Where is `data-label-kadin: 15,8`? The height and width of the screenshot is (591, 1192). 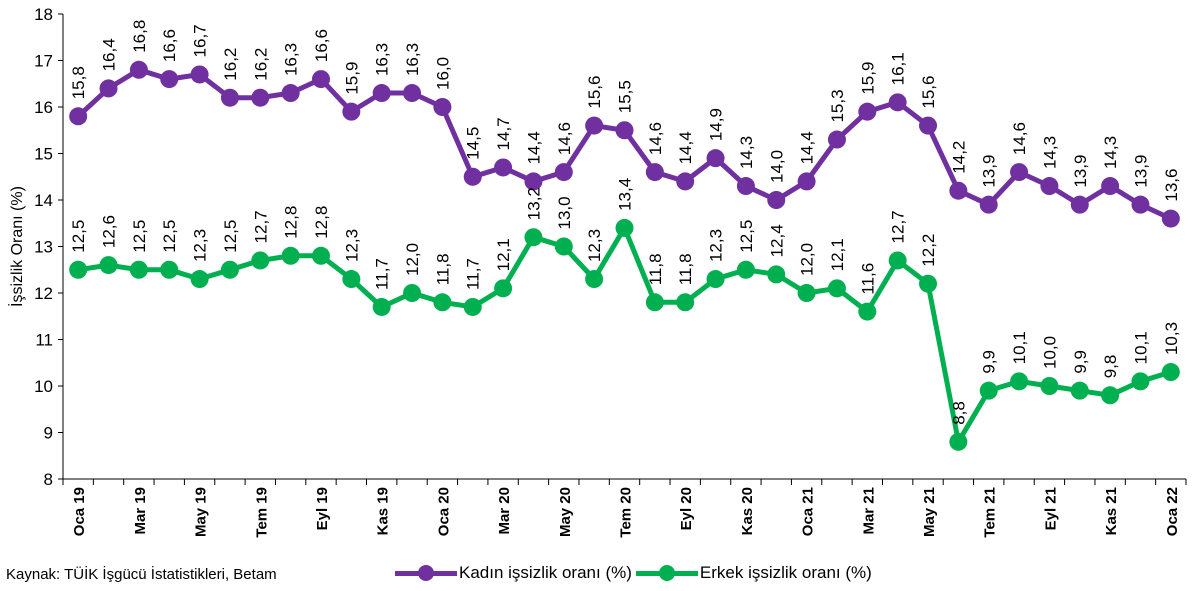
data-label-kadin: 15,8 is located at coordinates (78, 82).